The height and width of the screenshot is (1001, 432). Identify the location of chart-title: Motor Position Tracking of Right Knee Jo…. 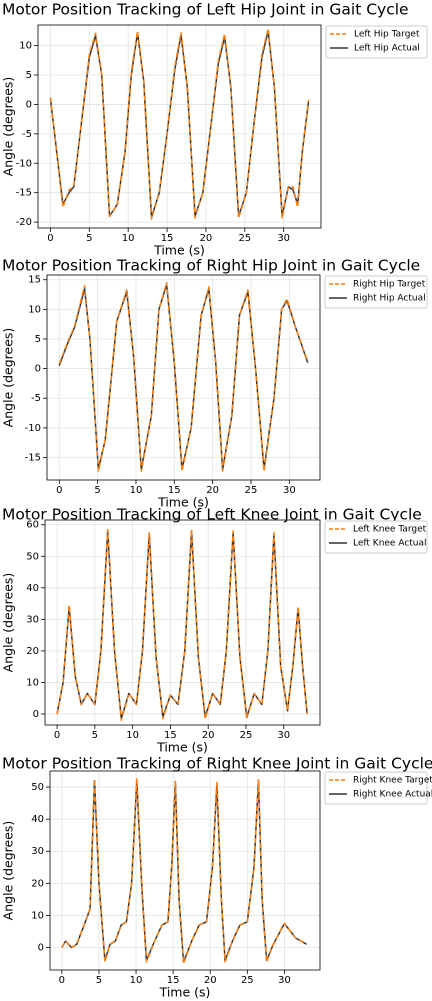
(217, 764).